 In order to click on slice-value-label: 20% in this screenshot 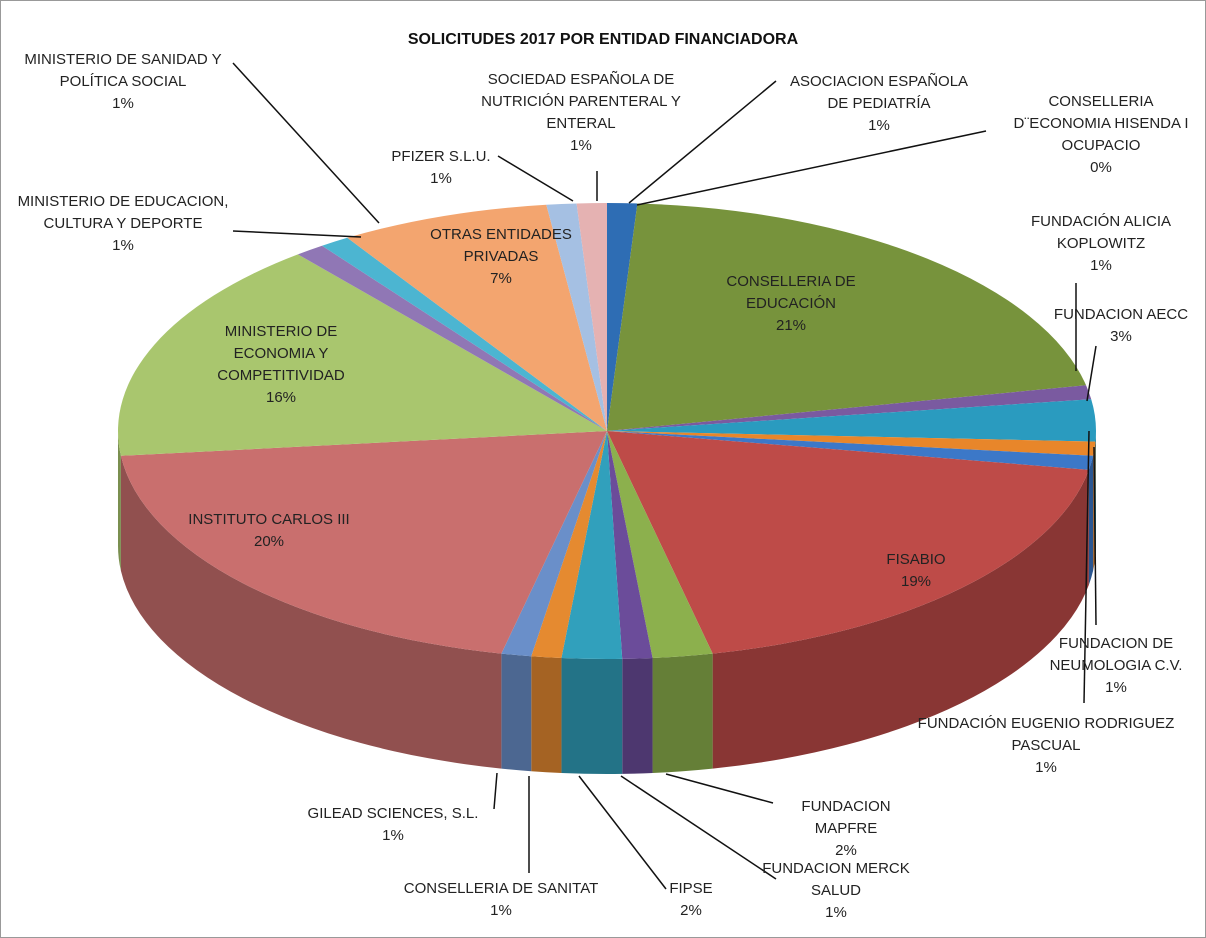, I will do `click(269, 541)`.